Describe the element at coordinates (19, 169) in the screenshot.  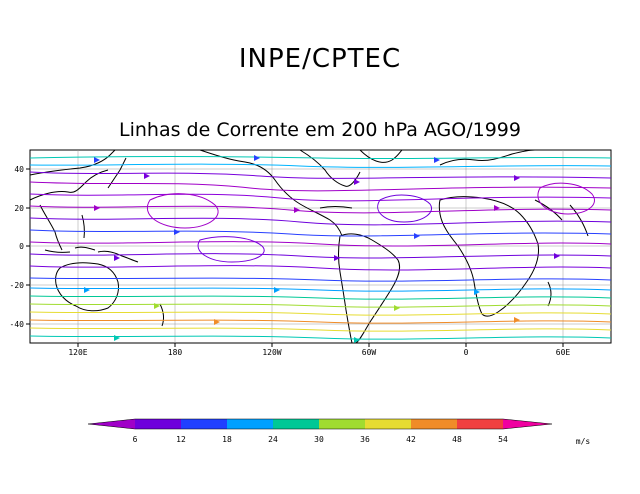
I see `lat-label: 40` at that location.